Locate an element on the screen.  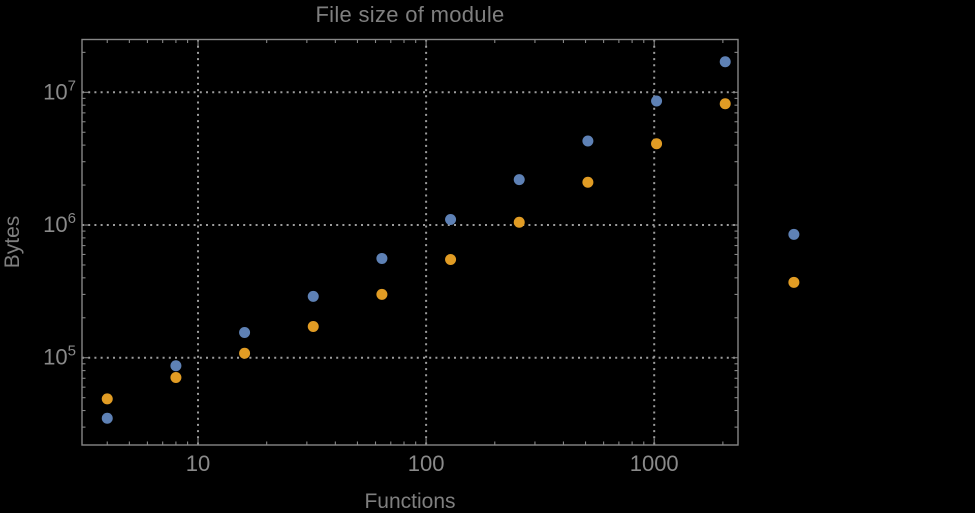
x-axis-label: Functions is located at coordinates (410, 501).